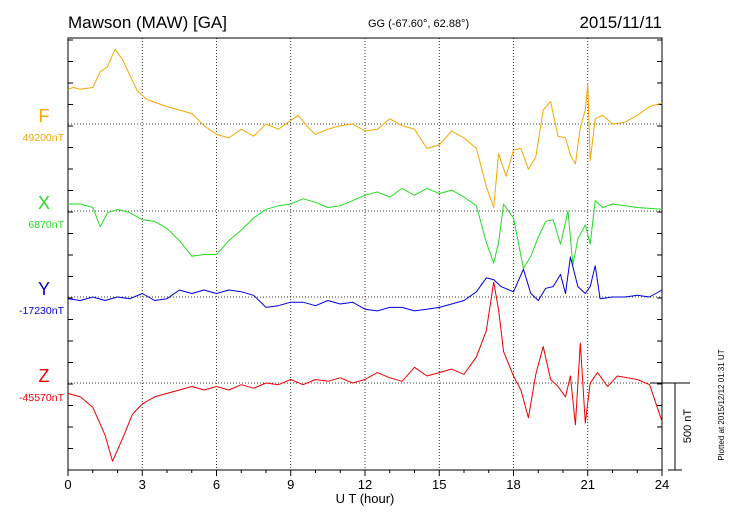 The image size is (730, 520). What do you see at coordinates (142, 484) in the screenshot?
I see `x-tick-label: 3` at bounding box center [142, 484].